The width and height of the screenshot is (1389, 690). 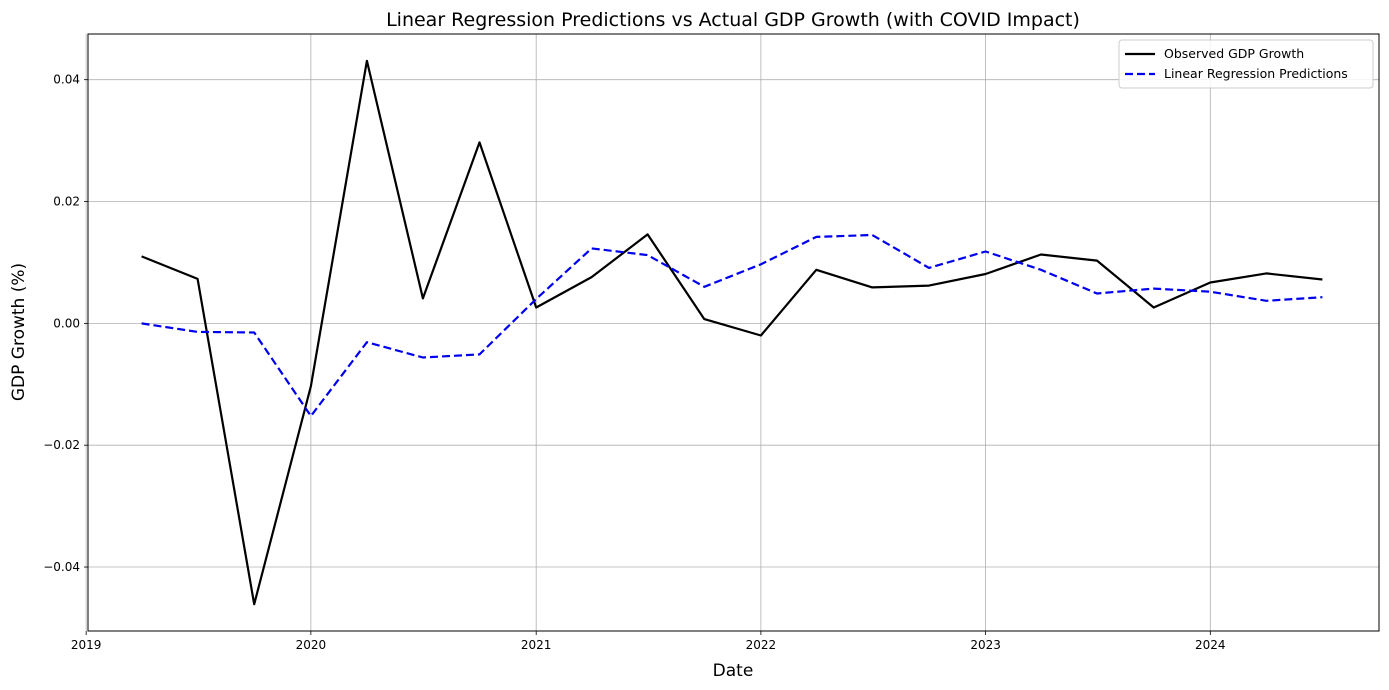 What do you see at coordinates (66, 202) in the screenshot?
I see `y-tick-label-3: 0.02` at bounding box center [66, 202].